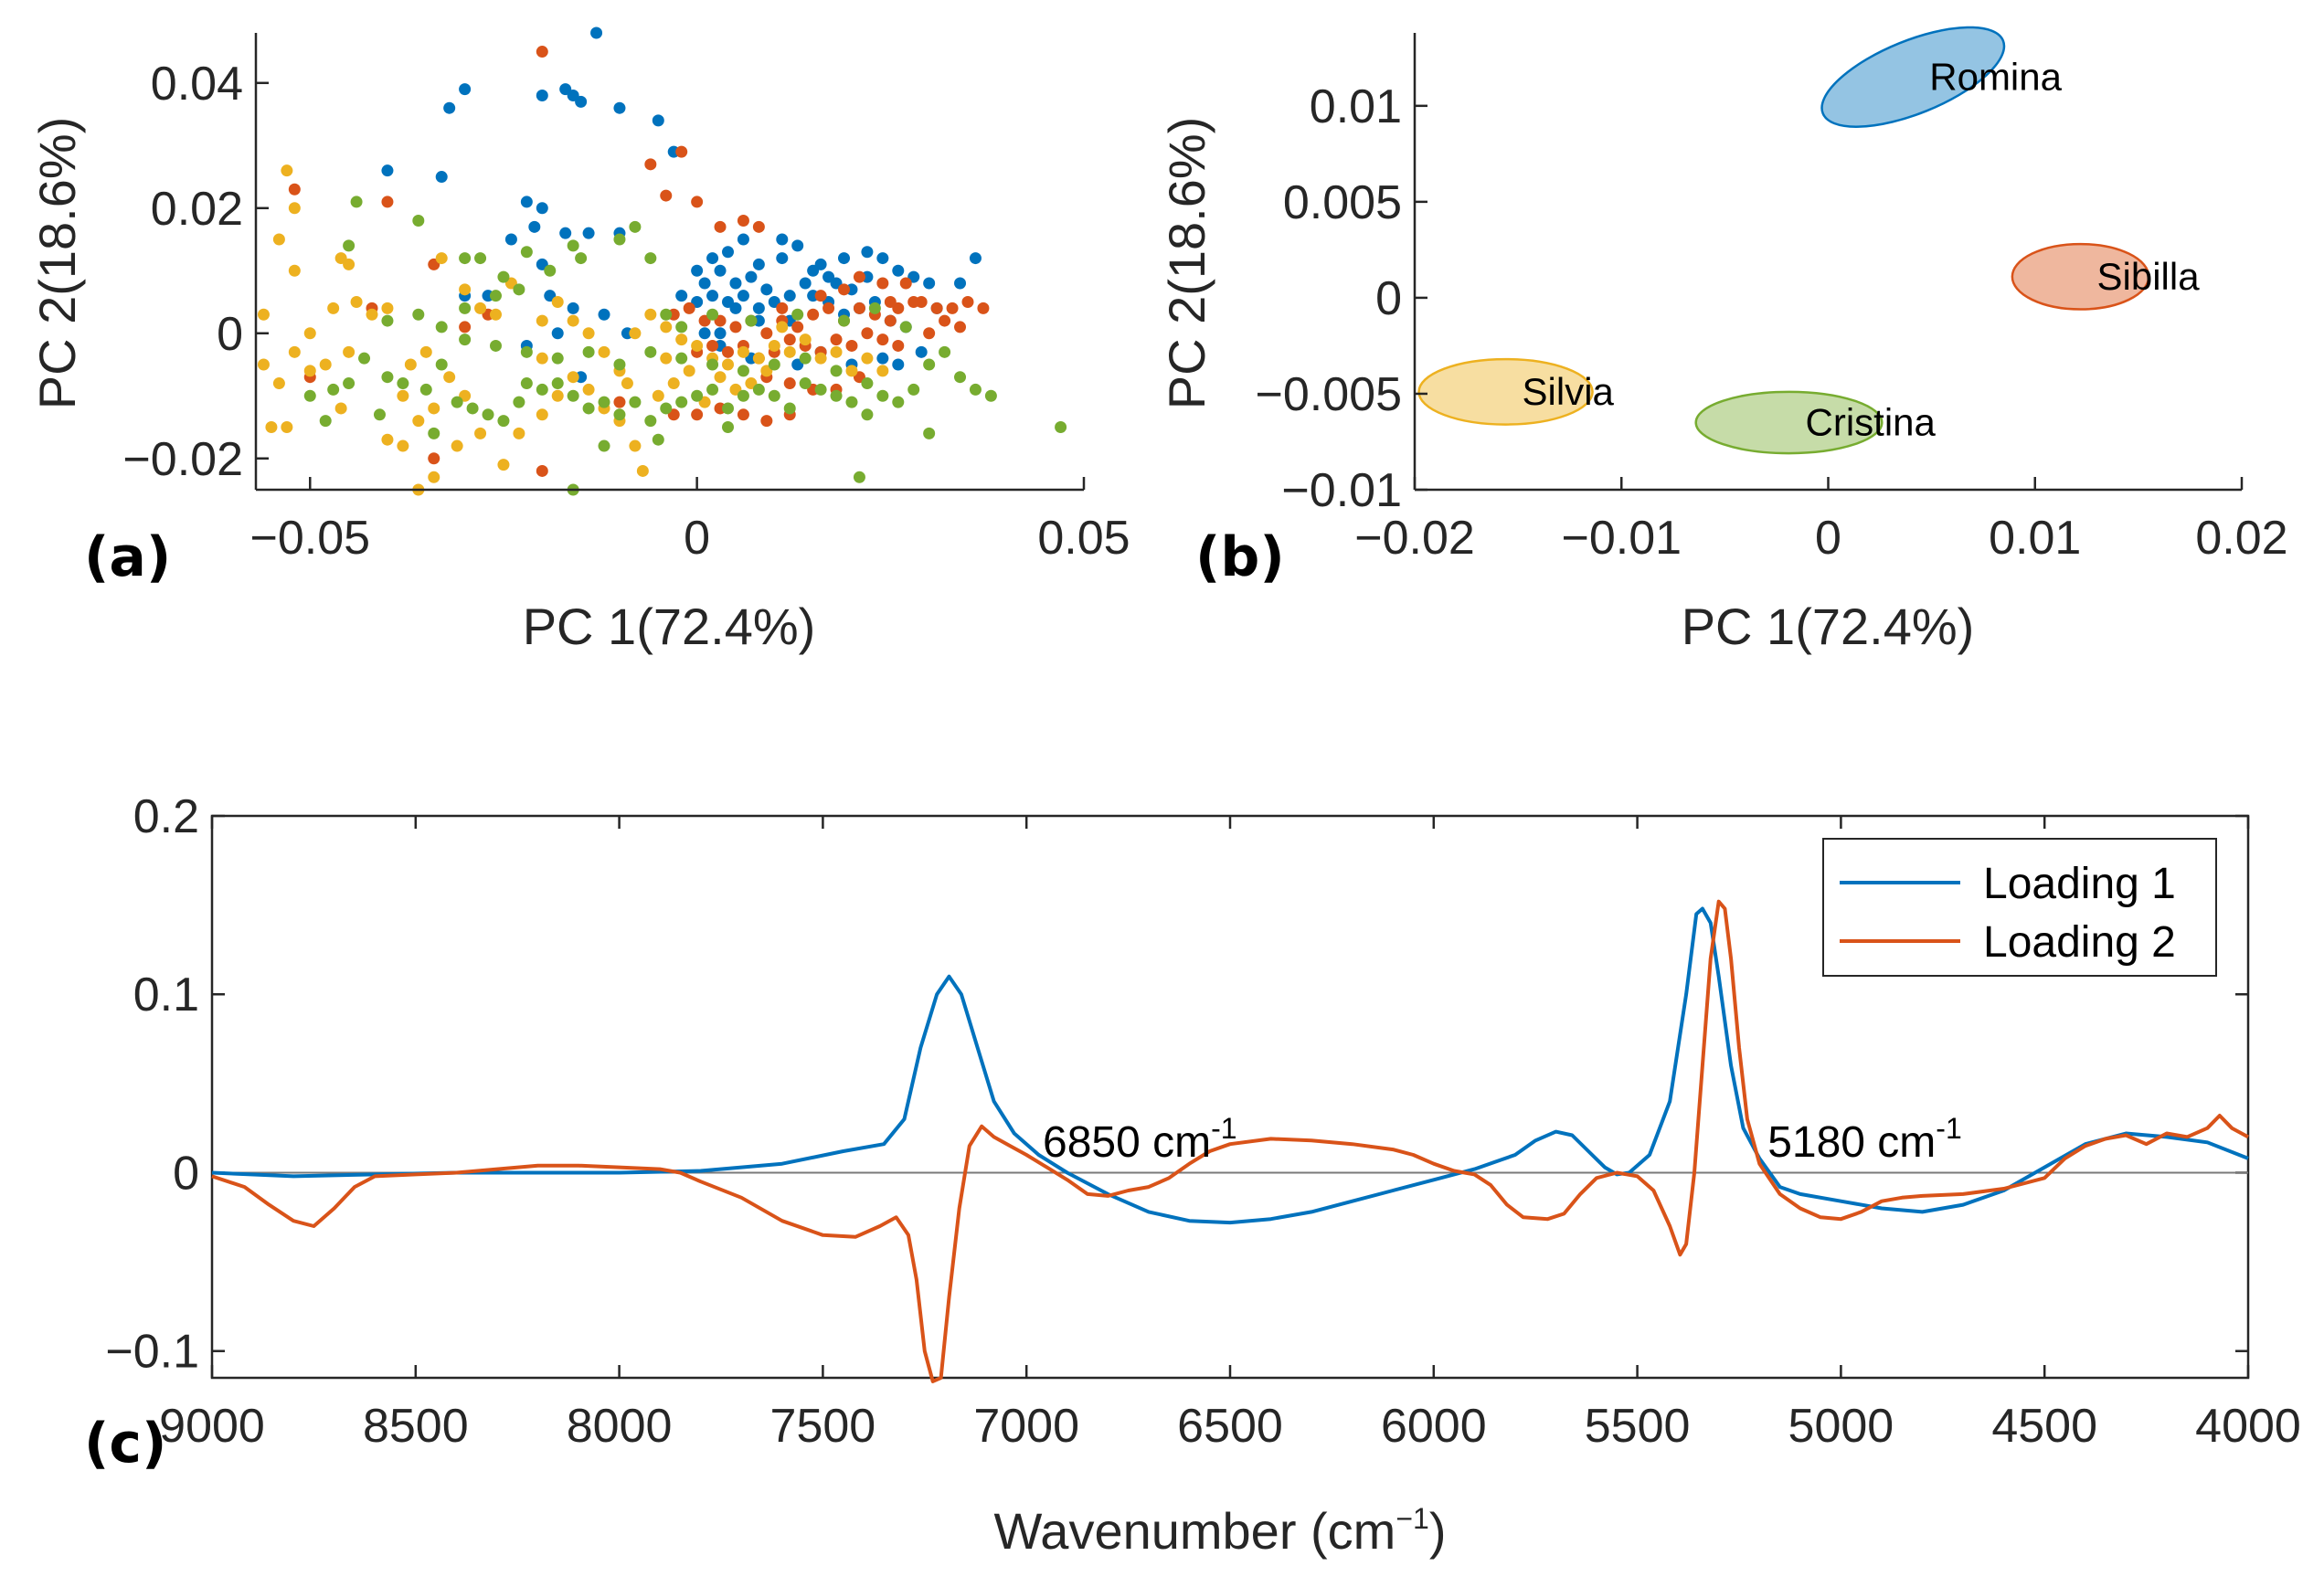 Image resolution: width=2324 pixels, height=1577 pixels. I want to click on legend: Loading 1 Loading 2, so click(2019, 907).